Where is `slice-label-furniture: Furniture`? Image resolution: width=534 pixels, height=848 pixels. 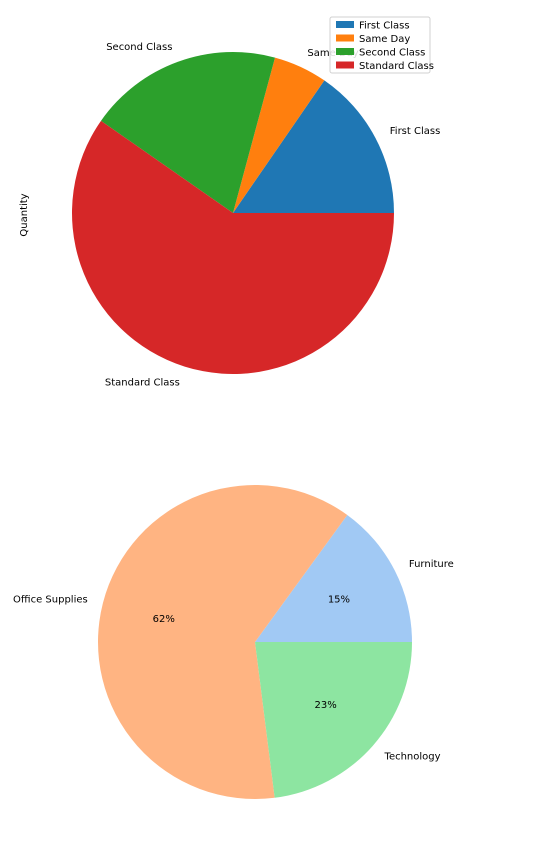 slice-label-furniture: Furniture is located at coordinates (431, 564).